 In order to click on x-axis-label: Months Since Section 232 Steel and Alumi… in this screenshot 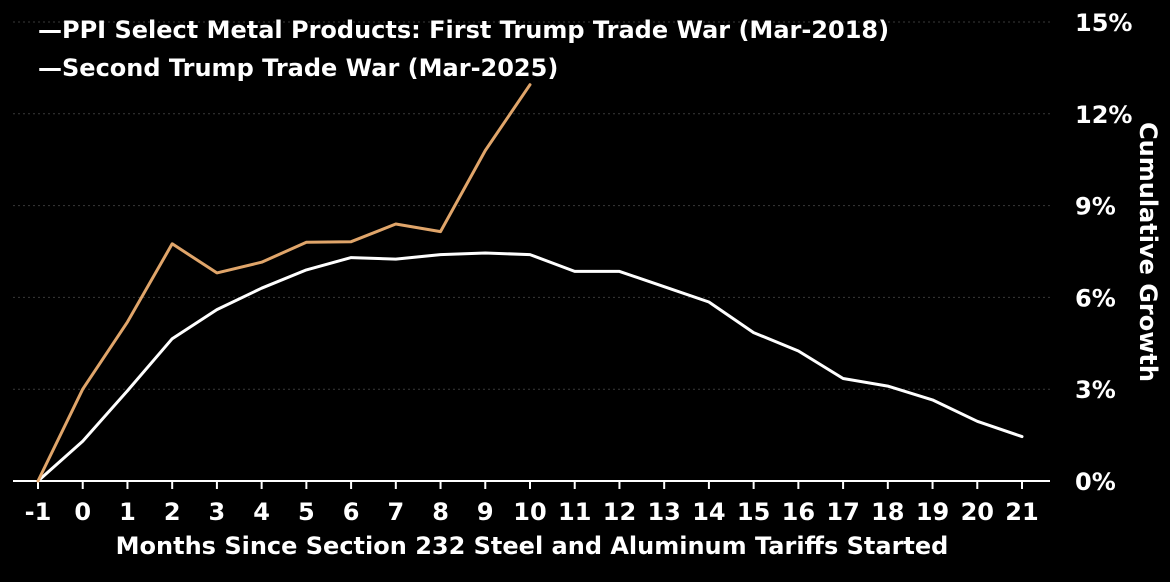, I will do `click(532, 546)`.